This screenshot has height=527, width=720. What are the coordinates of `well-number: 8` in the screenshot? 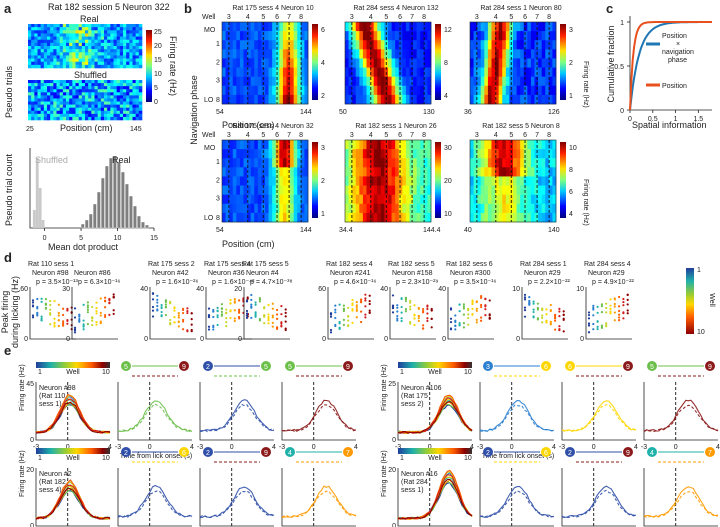 It's located at (549, 135).